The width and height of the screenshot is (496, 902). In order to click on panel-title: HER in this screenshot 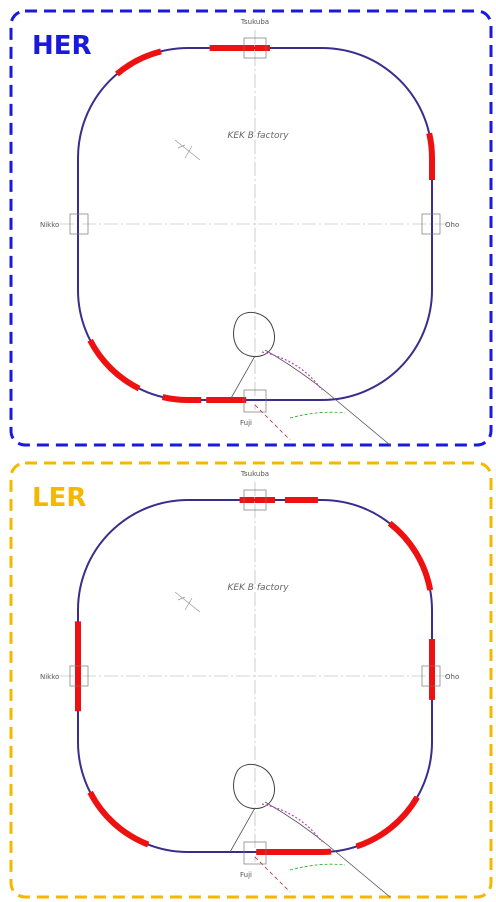, I will do `click(62, 46)`.